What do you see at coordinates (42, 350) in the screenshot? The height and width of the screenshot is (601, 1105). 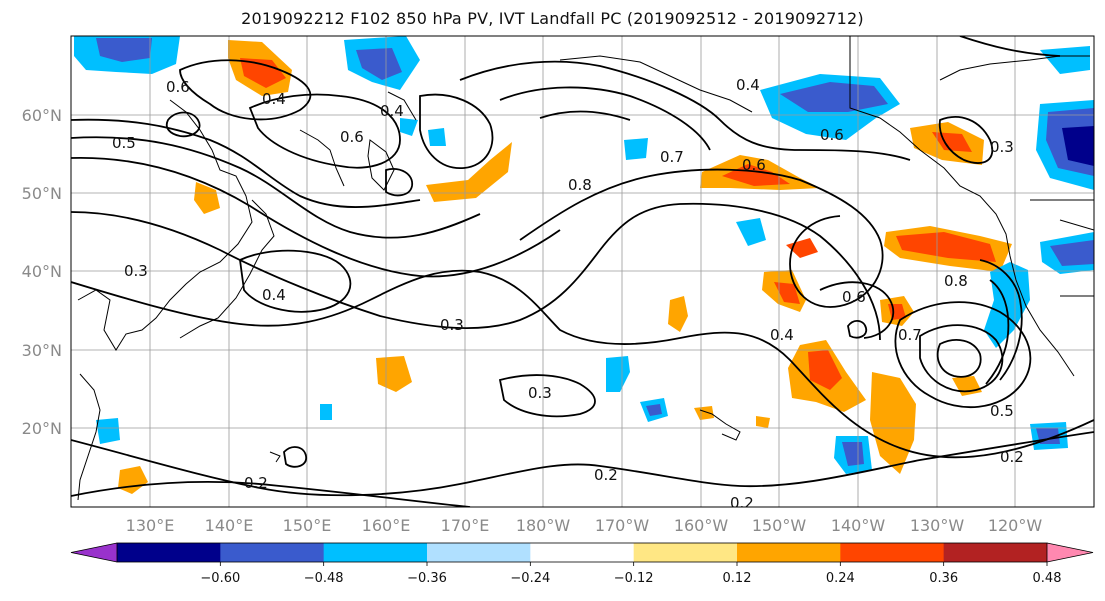 I see `lat-label: 30°N` at bounding box center [42, 350].